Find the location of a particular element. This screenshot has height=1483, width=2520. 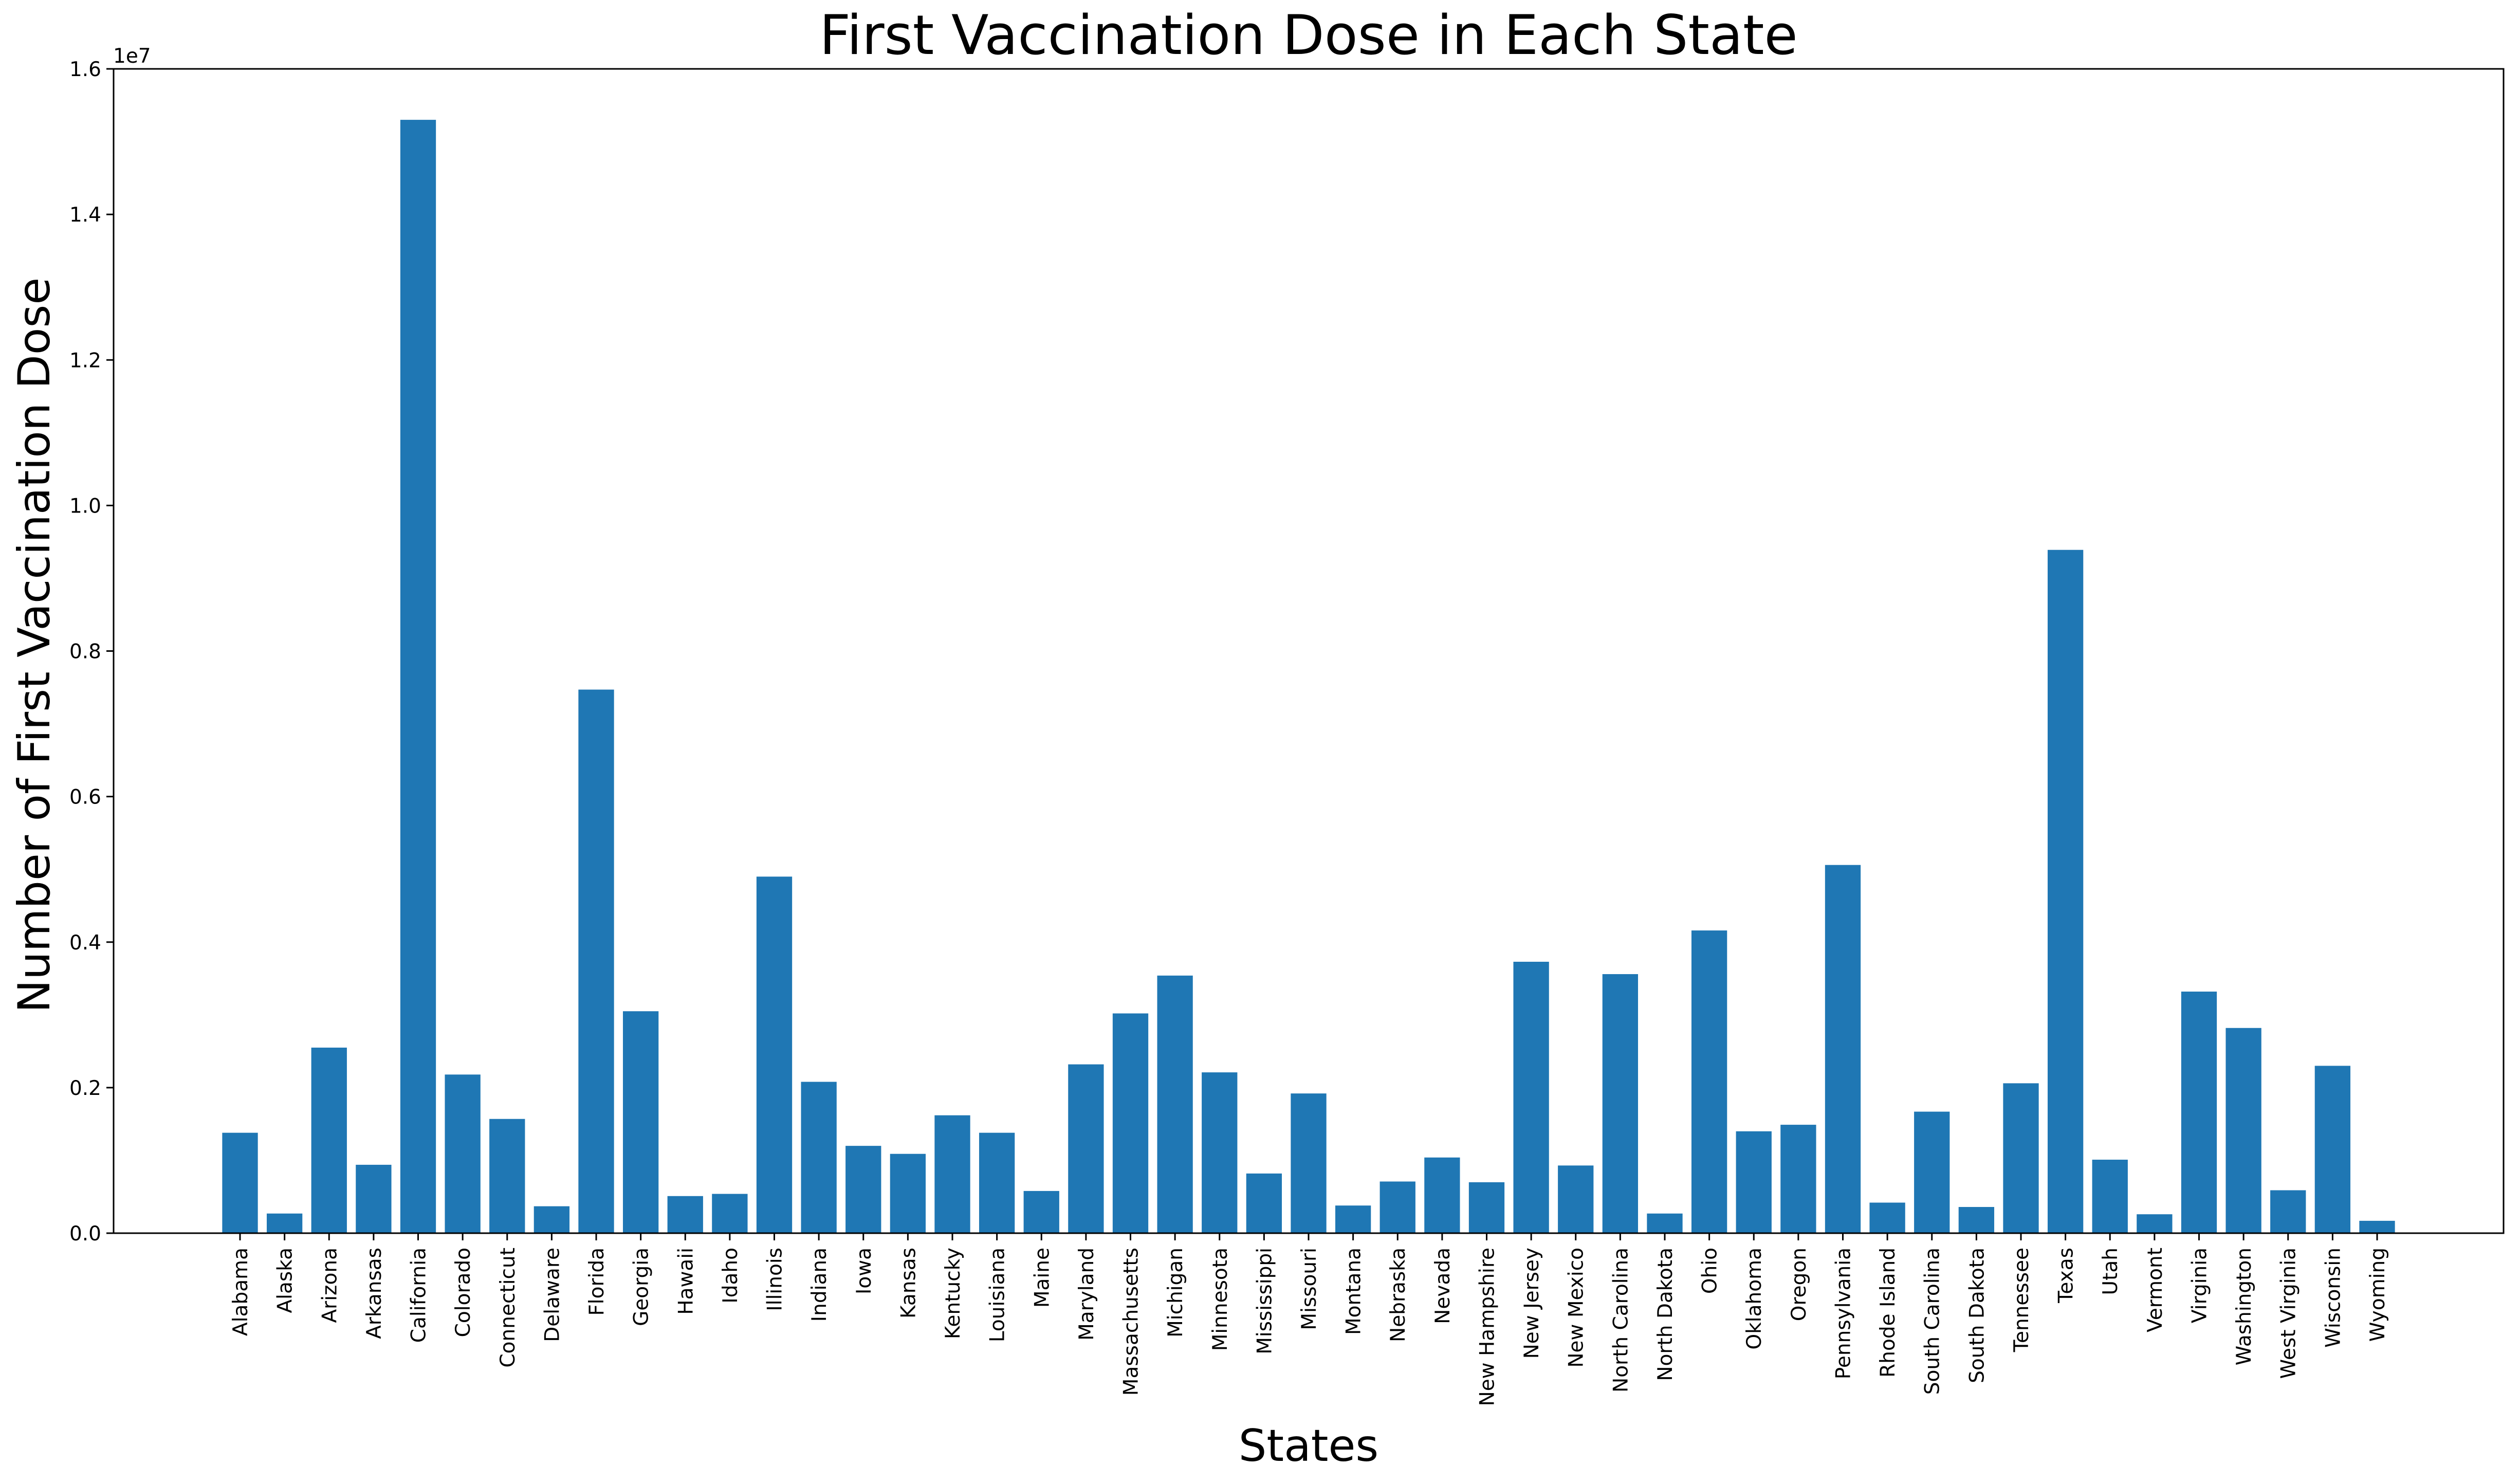

x-tick-label: New Mexico is located at coordinates (1576, 1308).